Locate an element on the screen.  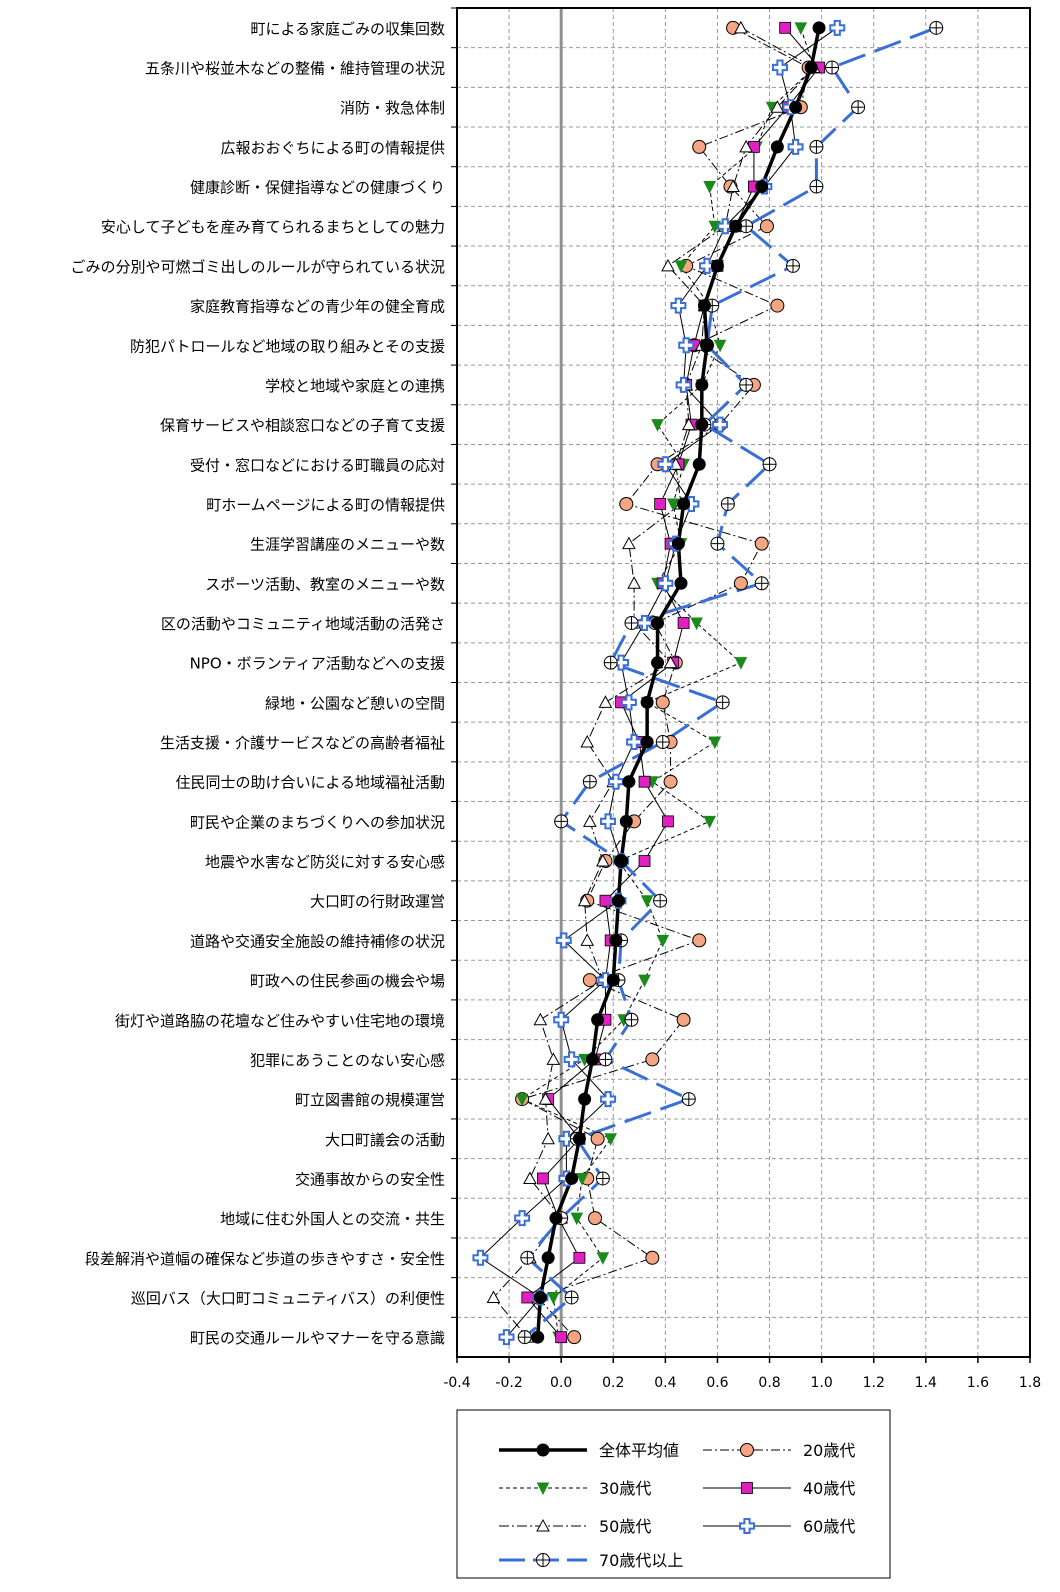
x-tick-label: -0.4 is located at coordinates (456, 1383).